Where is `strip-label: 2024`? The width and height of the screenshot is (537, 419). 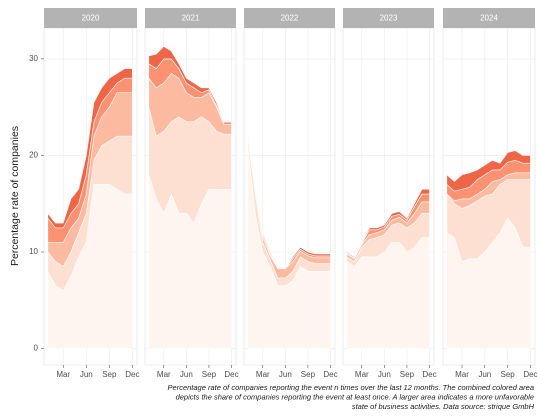
strip-label: 2024 is located at coordinates (489, 18).